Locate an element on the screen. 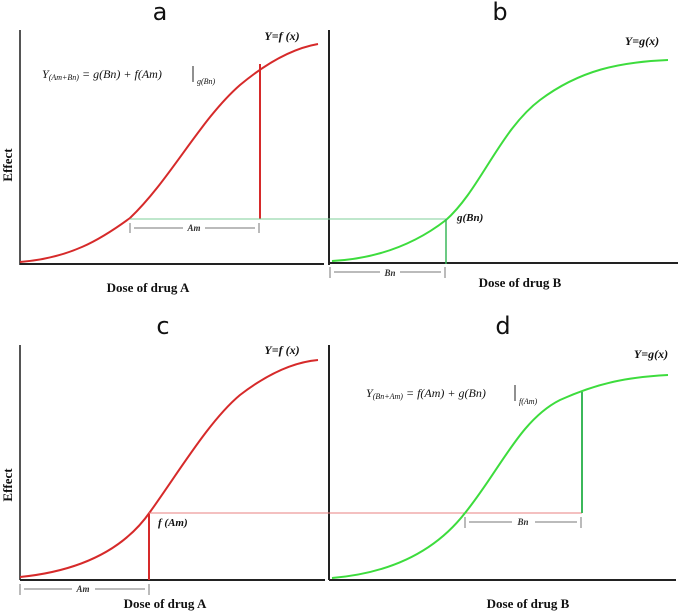 The image size is (678, 615). panel-a-letter: a is located at coordinates (160, 13).